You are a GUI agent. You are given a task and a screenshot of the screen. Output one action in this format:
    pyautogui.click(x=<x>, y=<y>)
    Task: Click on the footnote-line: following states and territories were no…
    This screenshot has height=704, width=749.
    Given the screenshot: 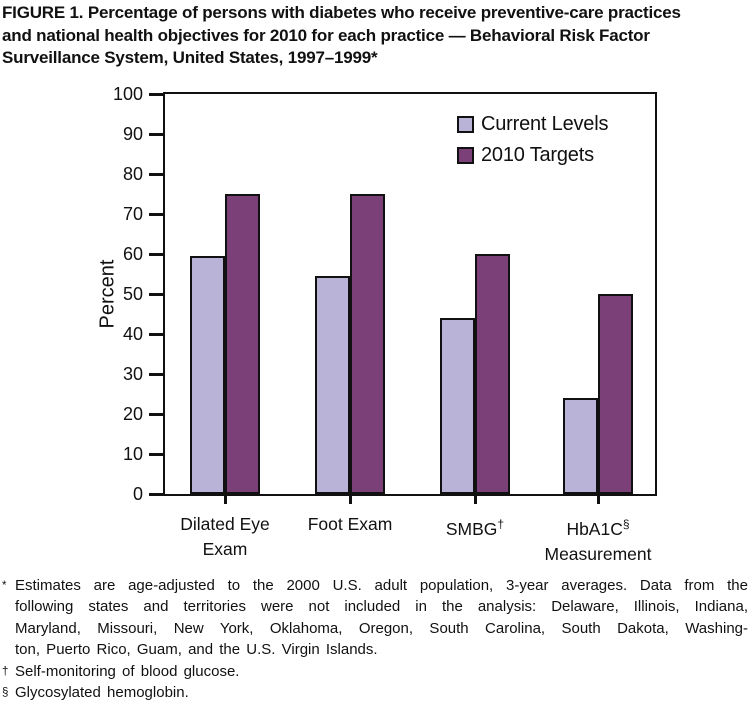 What is the action you would take?
    pyautogui.click(x=381, y=607)
    